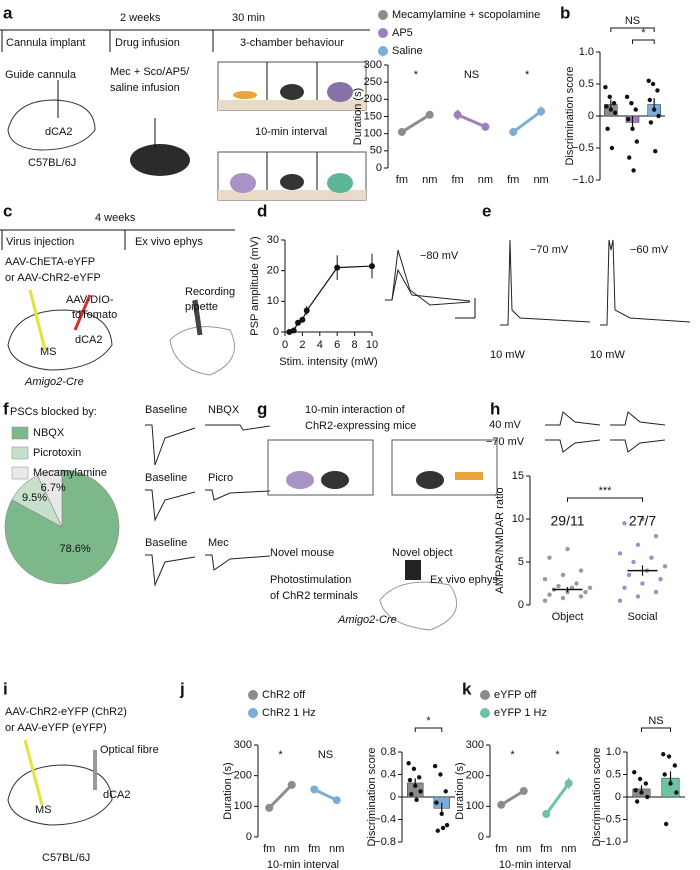 The height and width of the screenshot is (870, 700). What do you see at coordinates (486, 210) in the screenshot?
I see `panel-label: e` at bounding box center [486, 210].